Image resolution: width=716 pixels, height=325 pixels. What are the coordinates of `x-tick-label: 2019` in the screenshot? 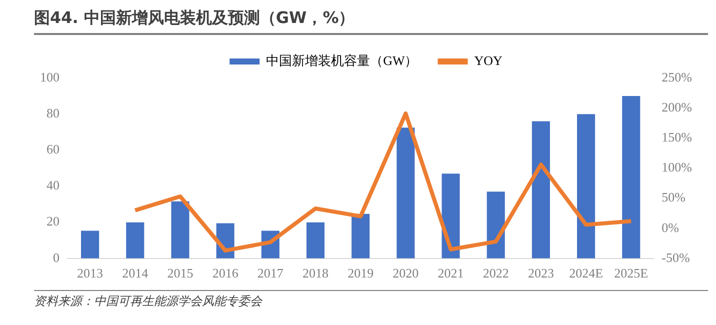 It's located at (361, 273).